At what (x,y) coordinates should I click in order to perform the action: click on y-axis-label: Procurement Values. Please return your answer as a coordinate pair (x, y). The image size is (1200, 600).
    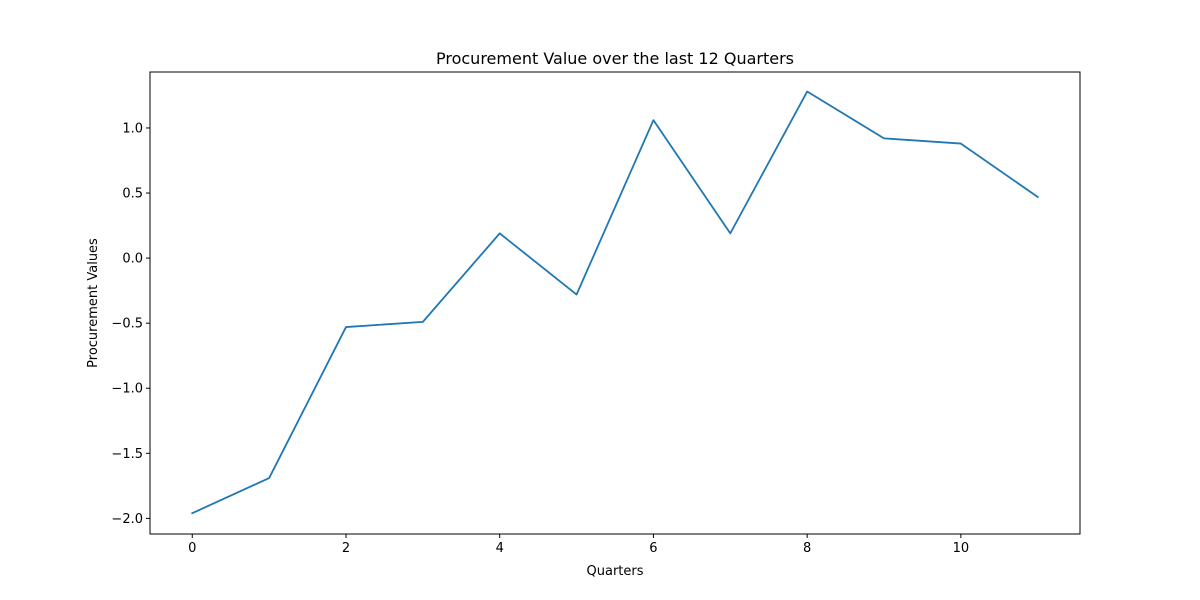
    Looking at the image, I should click on (93, 303).